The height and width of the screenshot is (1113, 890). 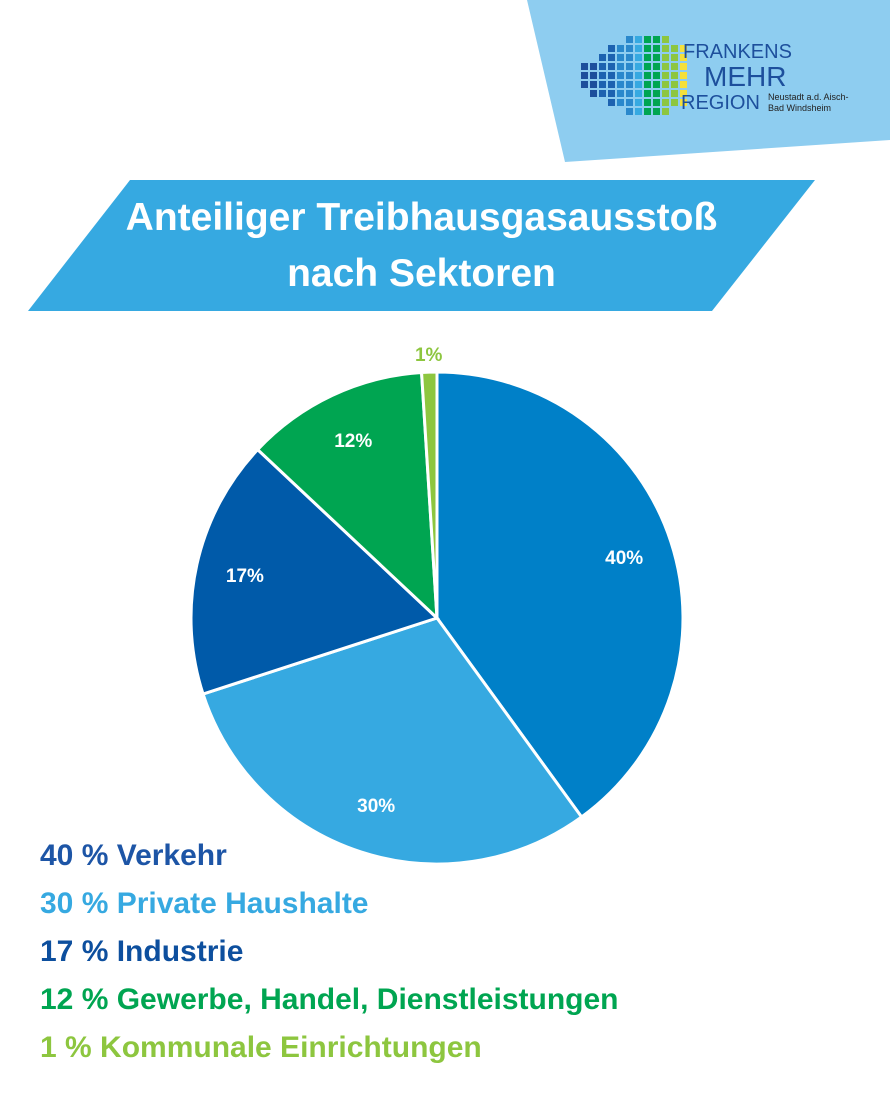 I want to click on logo-line2: MEHR, so click(x=745, y=76).